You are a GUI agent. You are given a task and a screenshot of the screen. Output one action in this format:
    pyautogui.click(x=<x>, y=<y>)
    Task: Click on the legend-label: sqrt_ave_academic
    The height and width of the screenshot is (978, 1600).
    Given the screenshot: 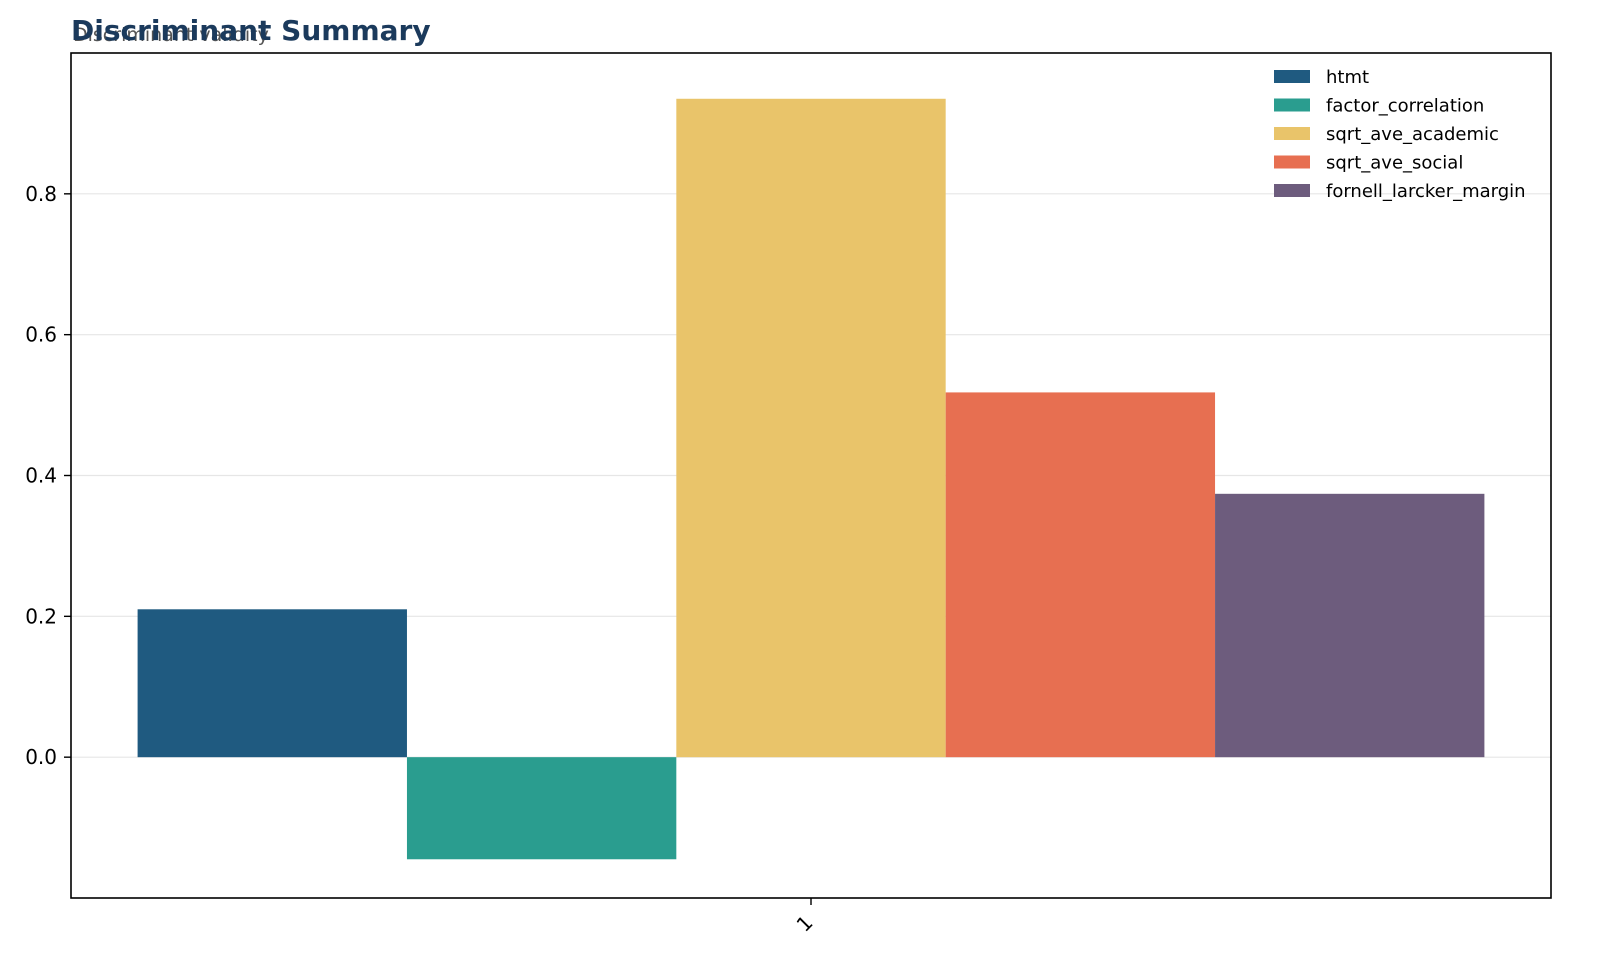 What is the action you would take?
    pyautogui.click(x=1412, y=134)
    